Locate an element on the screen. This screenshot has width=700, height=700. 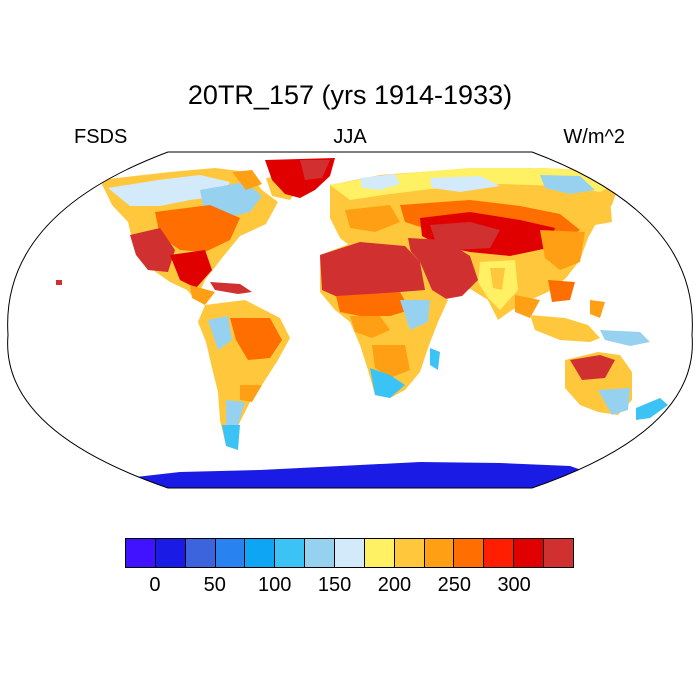
antarctica is located at coordinates (360, 475).